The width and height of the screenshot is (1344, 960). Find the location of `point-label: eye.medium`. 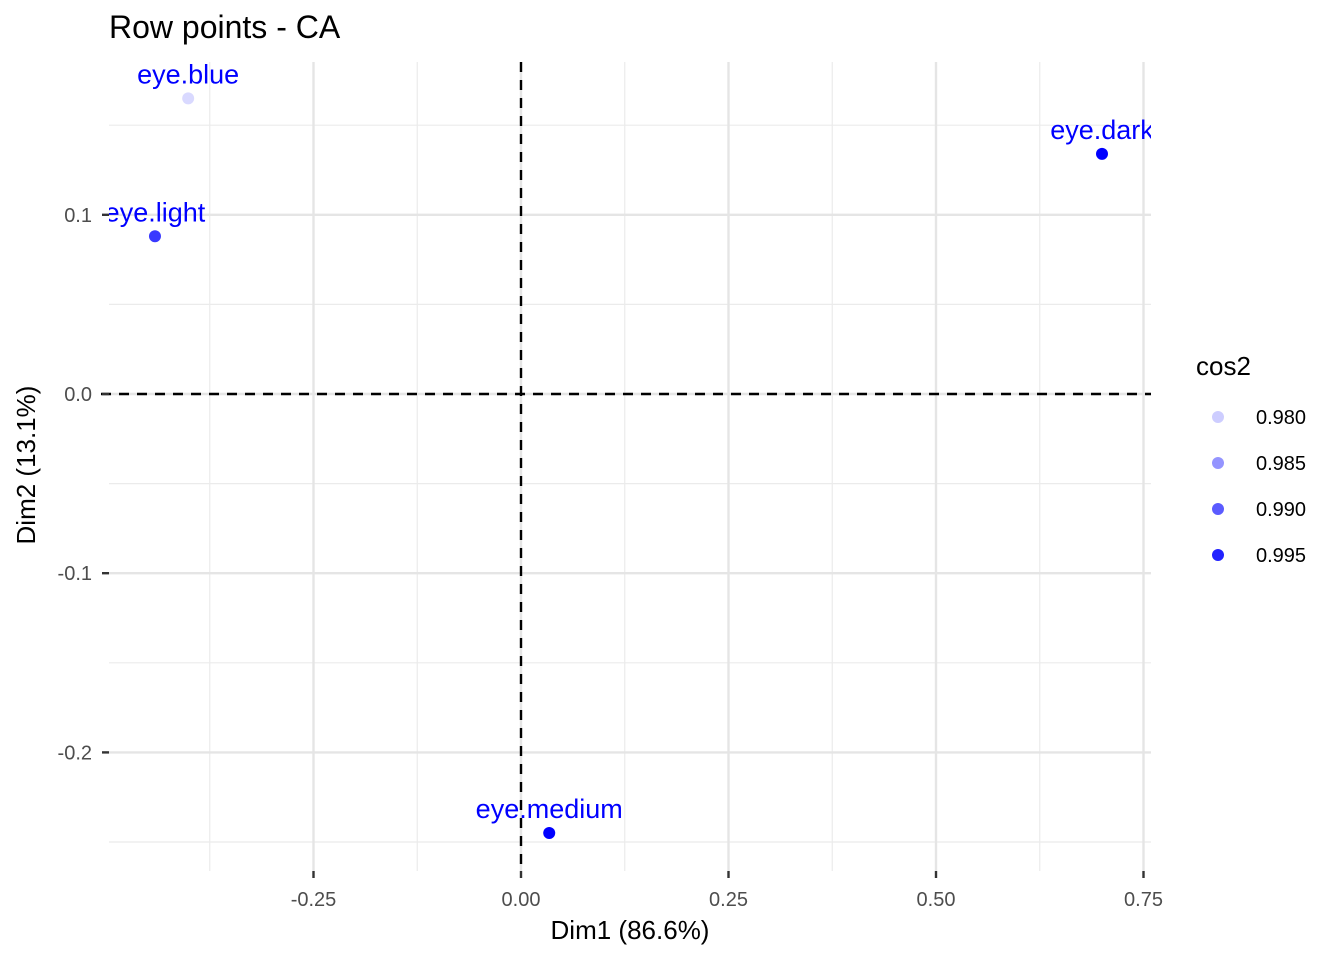

point-label: eye.medium is located at coordinates (549, 809).